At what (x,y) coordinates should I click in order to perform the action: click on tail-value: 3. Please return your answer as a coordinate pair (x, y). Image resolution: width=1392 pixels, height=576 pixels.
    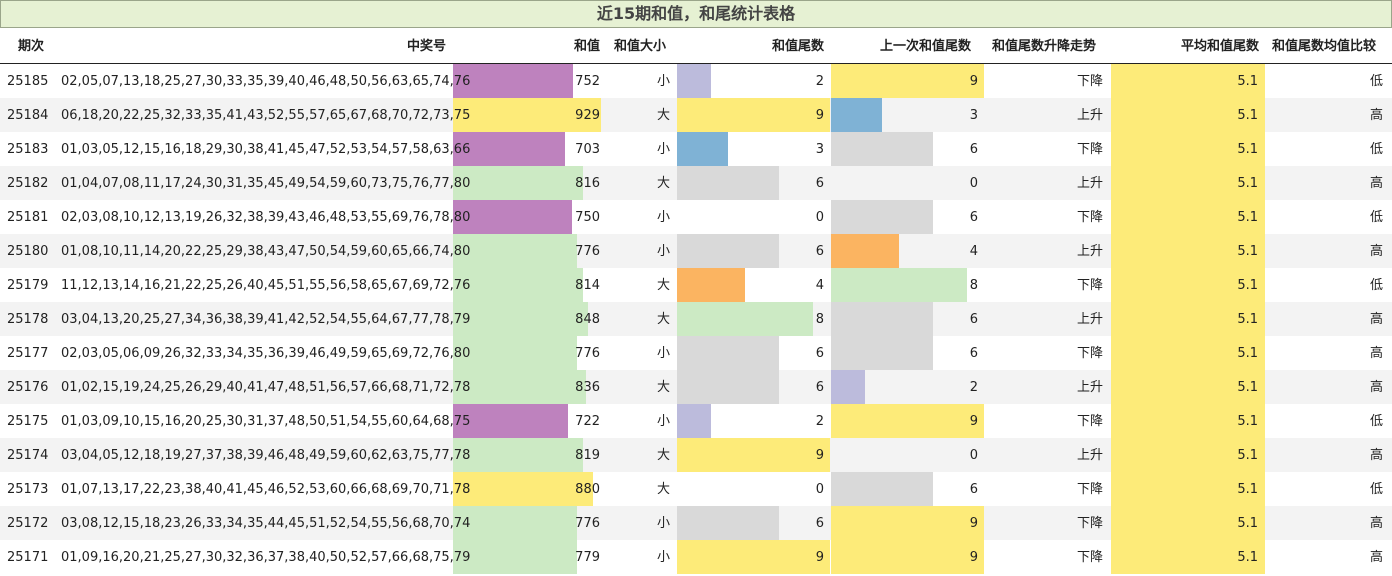
    Looking at the image, I should click on (819, 149).